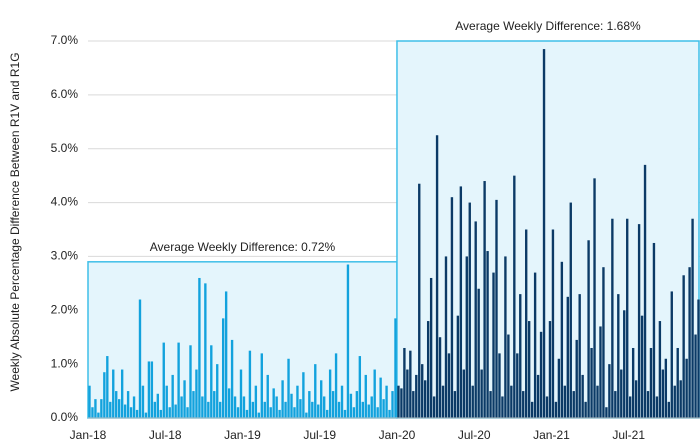  What do you see at coordinates (551, 435) in the screenshot?
I see `x-tick-label: Jan-21` at bounding box center [551, 435].